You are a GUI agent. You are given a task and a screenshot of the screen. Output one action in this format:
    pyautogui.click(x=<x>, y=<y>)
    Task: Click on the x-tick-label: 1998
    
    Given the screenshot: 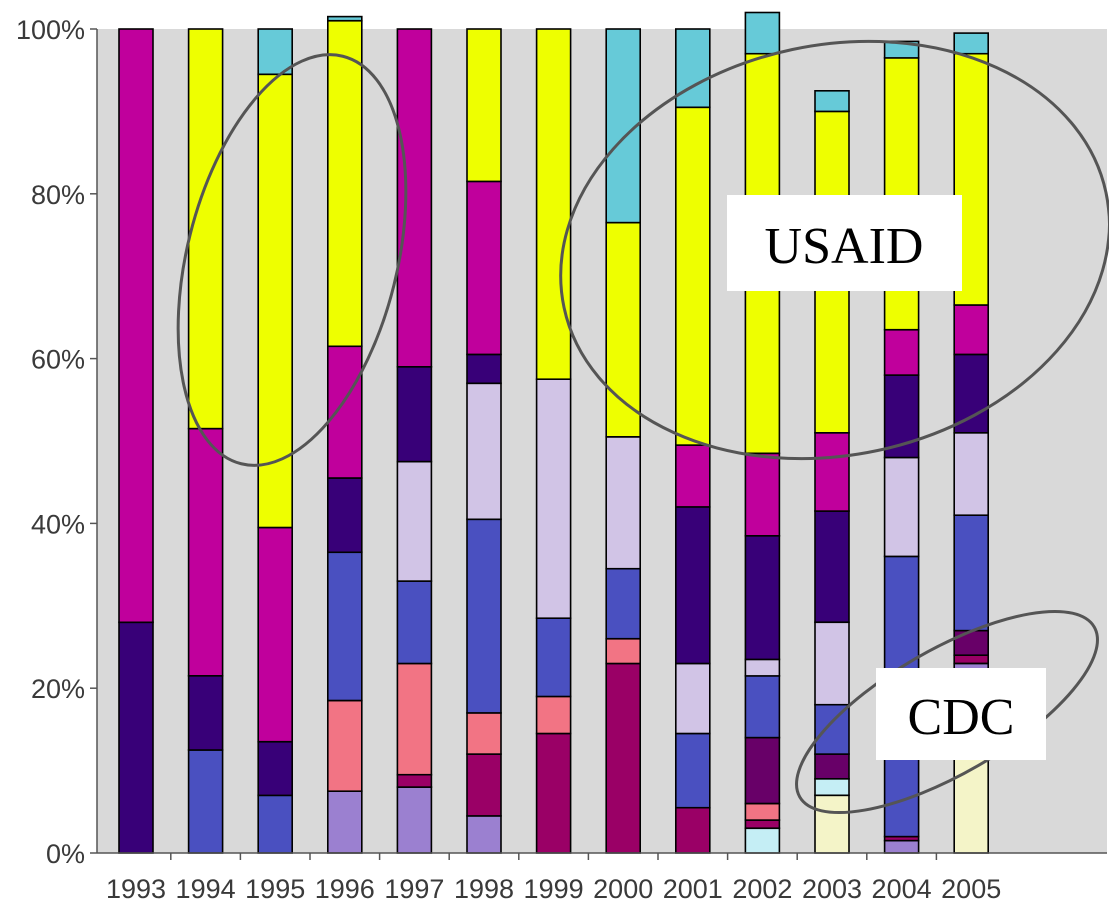 What is the action you would take?
    pyautogui.click(x=484, y=887)
    